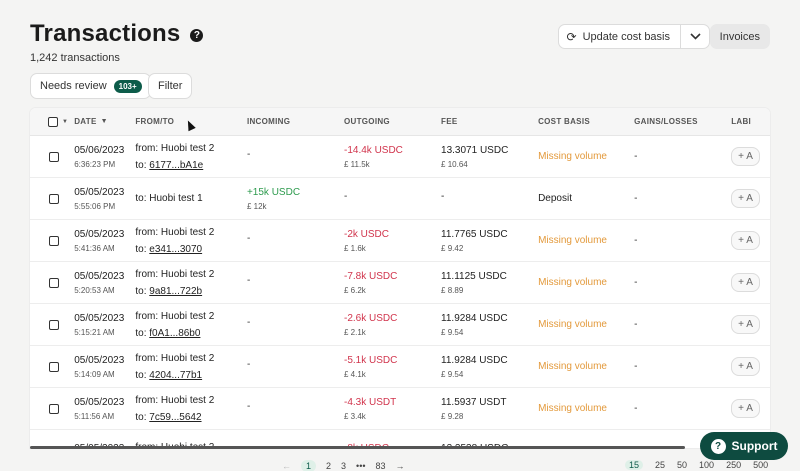  What do you see at coordinates (620, 36) in the screenshot?
I see `update-cost-basis-button: ⟳ Update cost basis` at bounding box center [620, 36].